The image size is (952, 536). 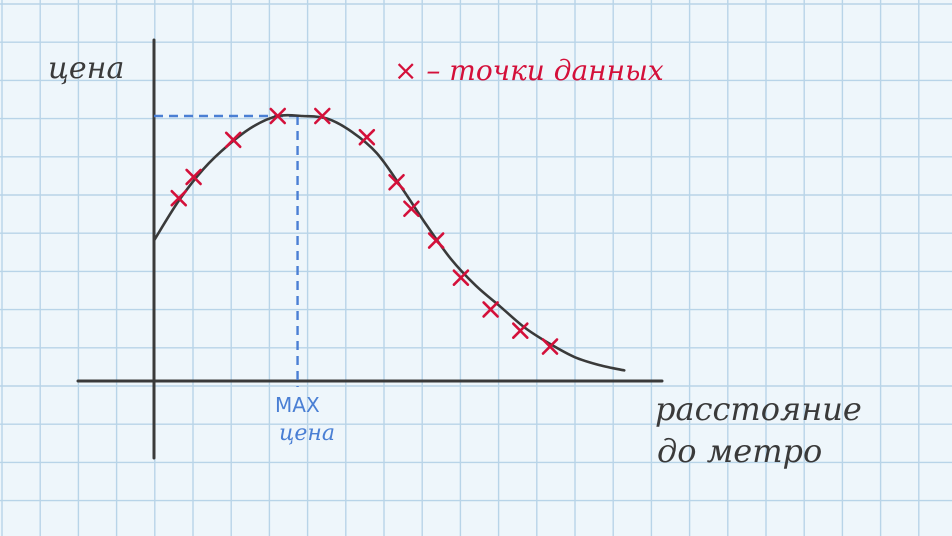 I want to click on y-axis-label: цена, so click(x=86, y=68).